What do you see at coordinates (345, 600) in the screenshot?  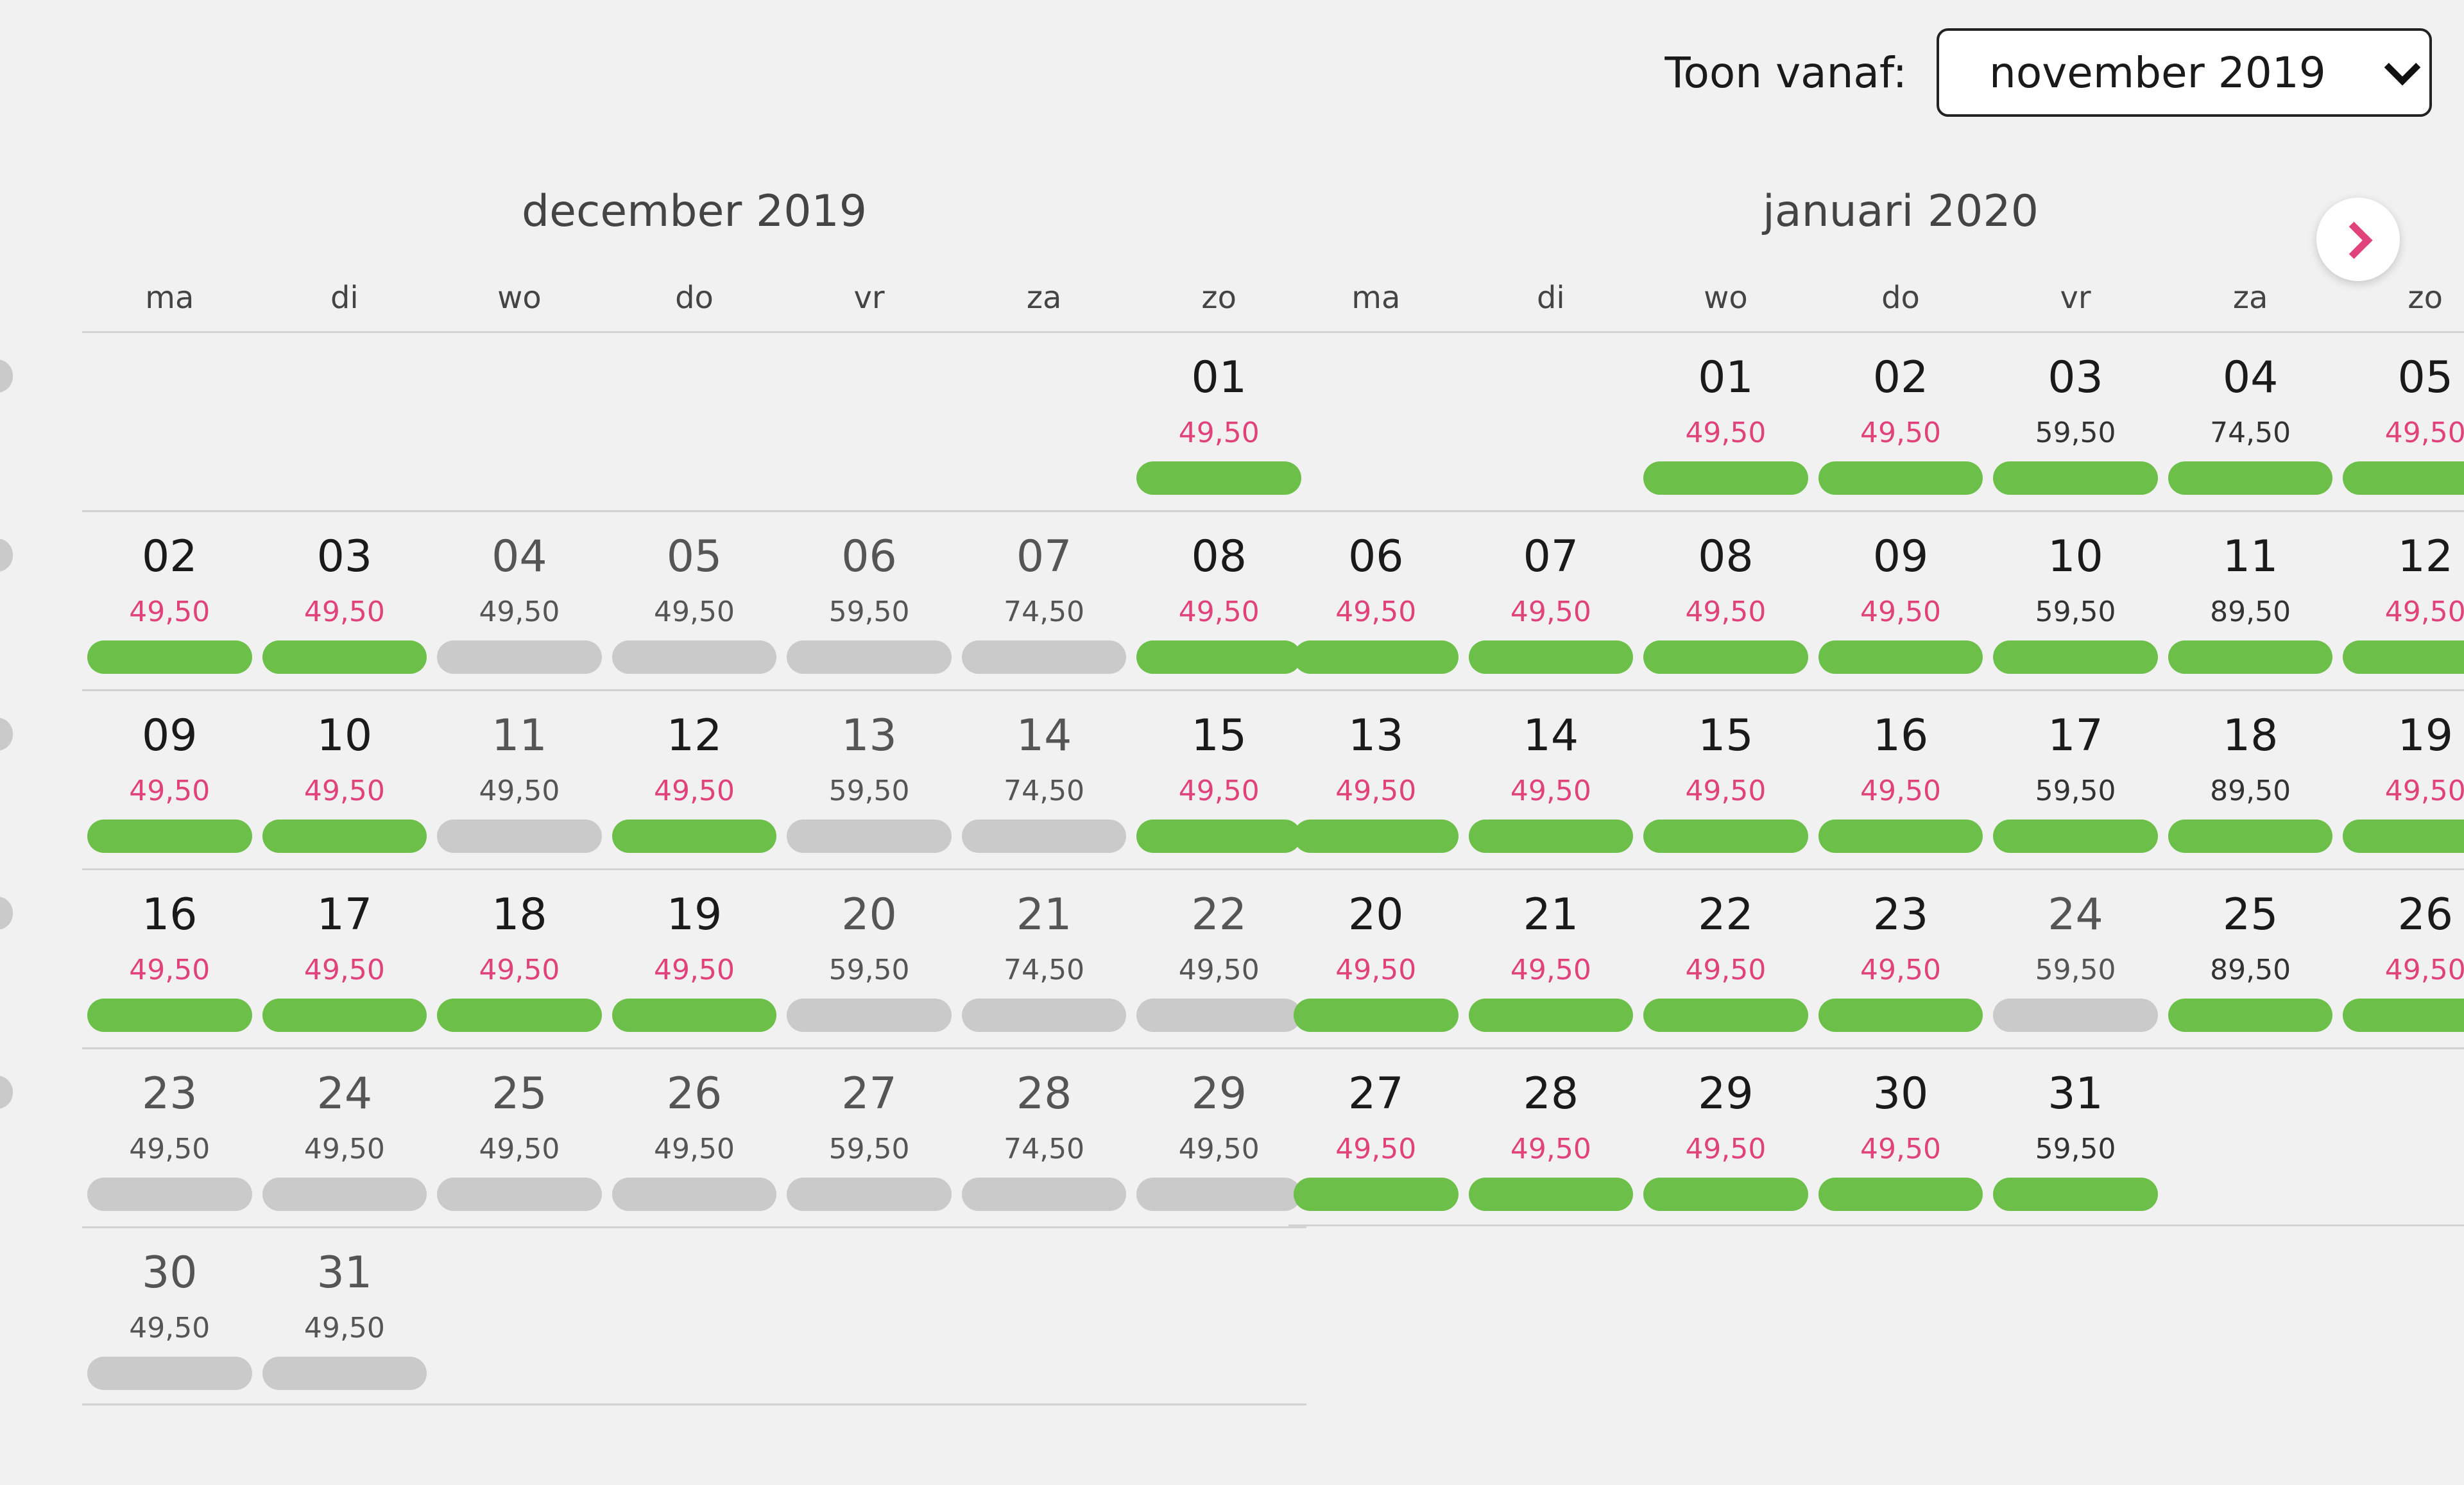 I see `day-cell: 03 49,50` at bounding box center [345, 600].